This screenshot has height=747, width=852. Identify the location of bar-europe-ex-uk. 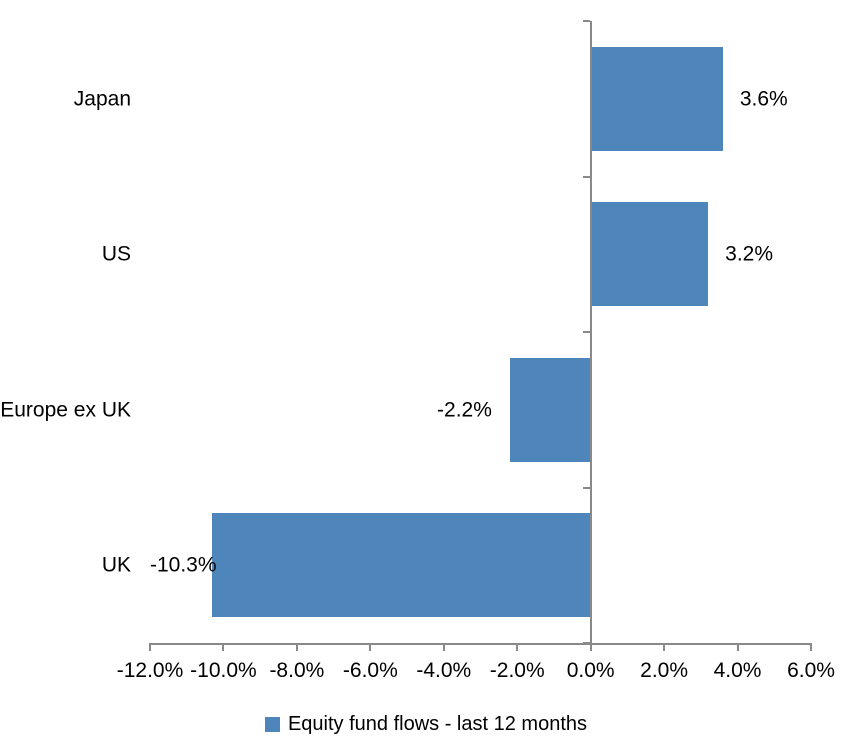
(549, 409).